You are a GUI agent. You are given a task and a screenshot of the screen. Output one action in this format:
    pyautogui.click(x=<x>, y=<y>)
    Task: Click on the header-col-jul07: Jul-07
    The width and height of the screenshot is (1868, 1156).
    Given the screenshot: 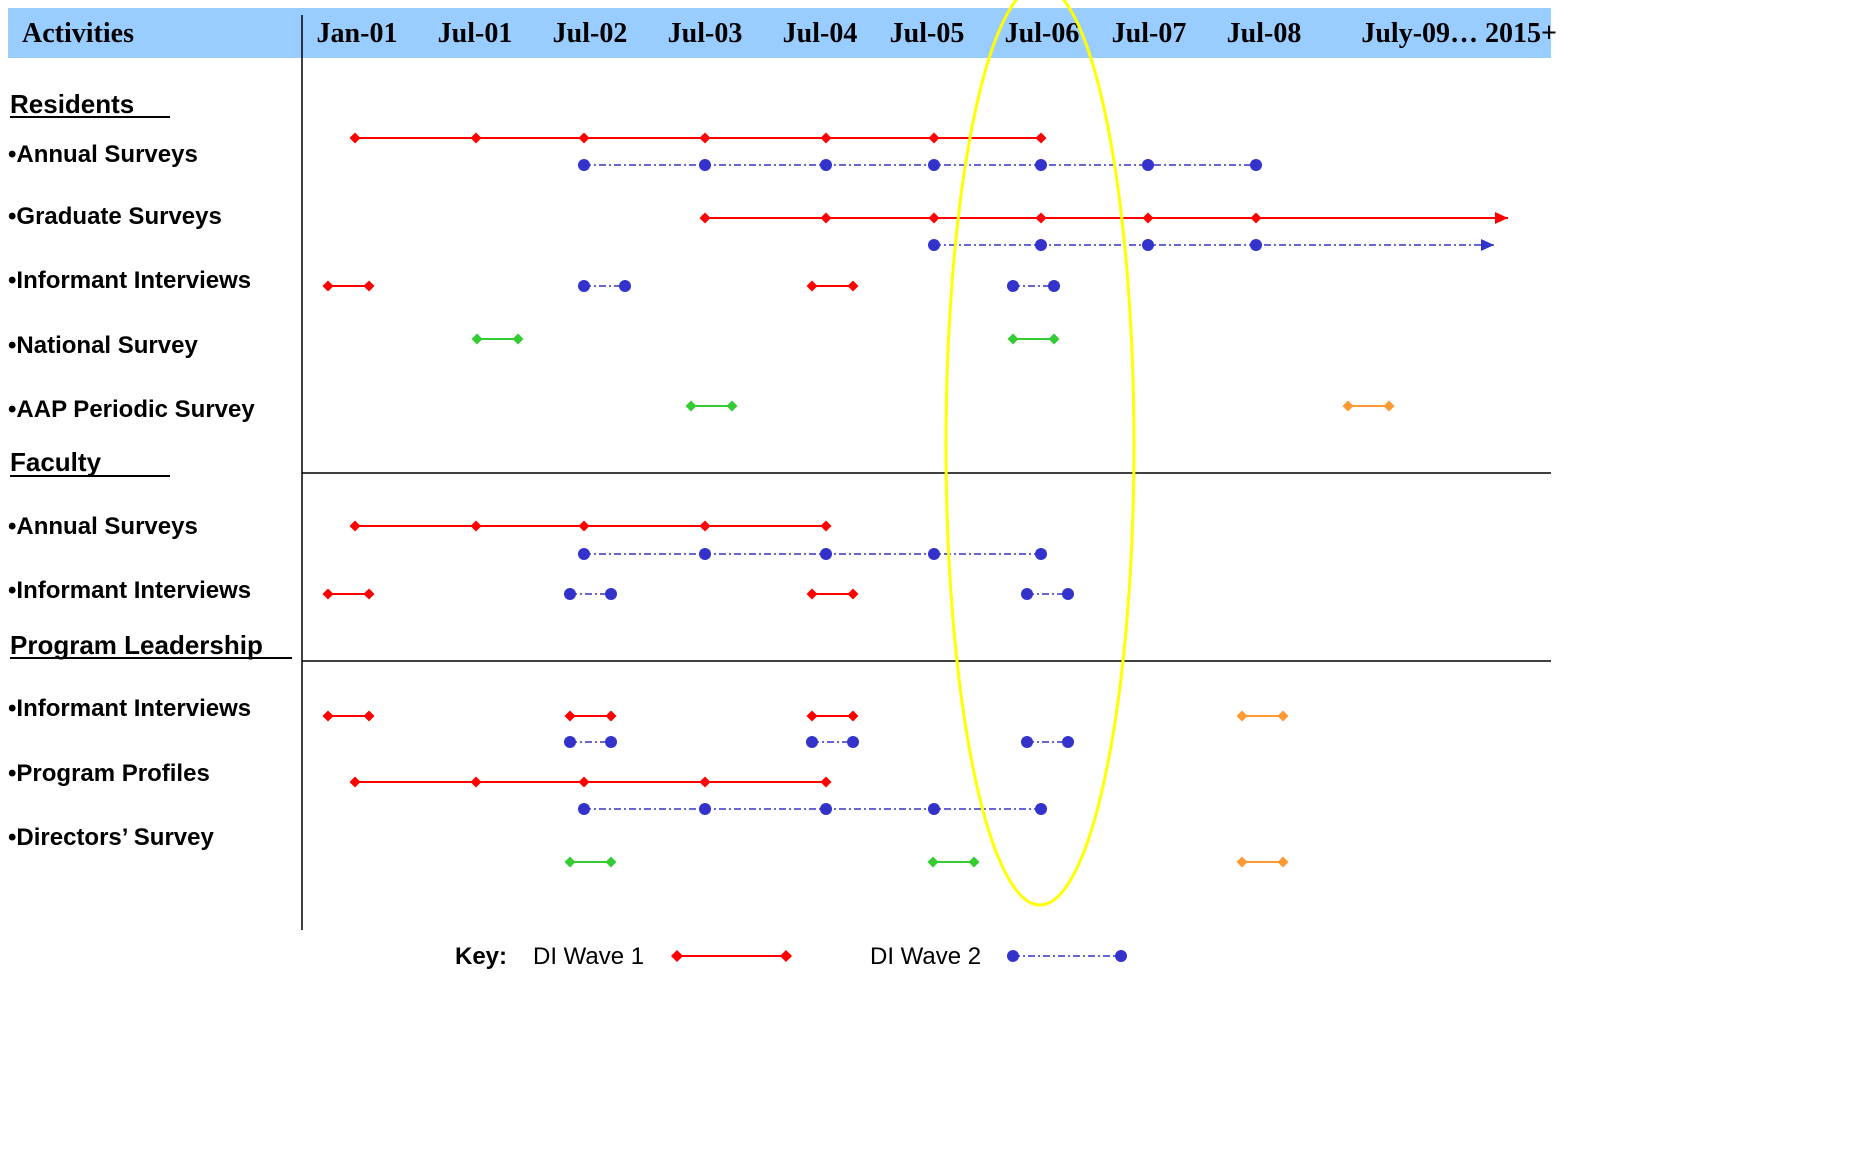 What is the action you would take?
    pyautogui.click(x=1149, y=33)
    